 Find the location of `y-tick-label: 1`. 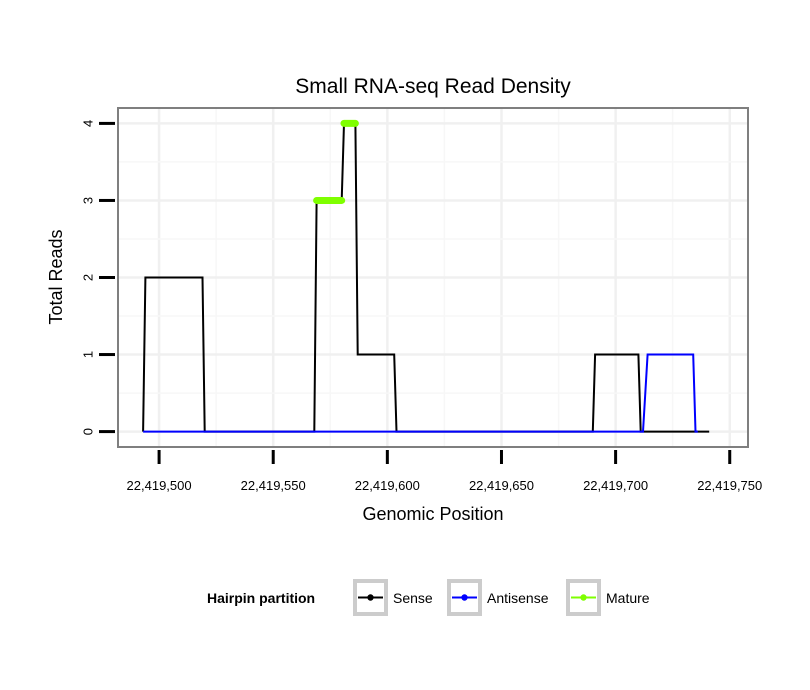

y-tick-label: 1 is located at coordinates (88, 354).